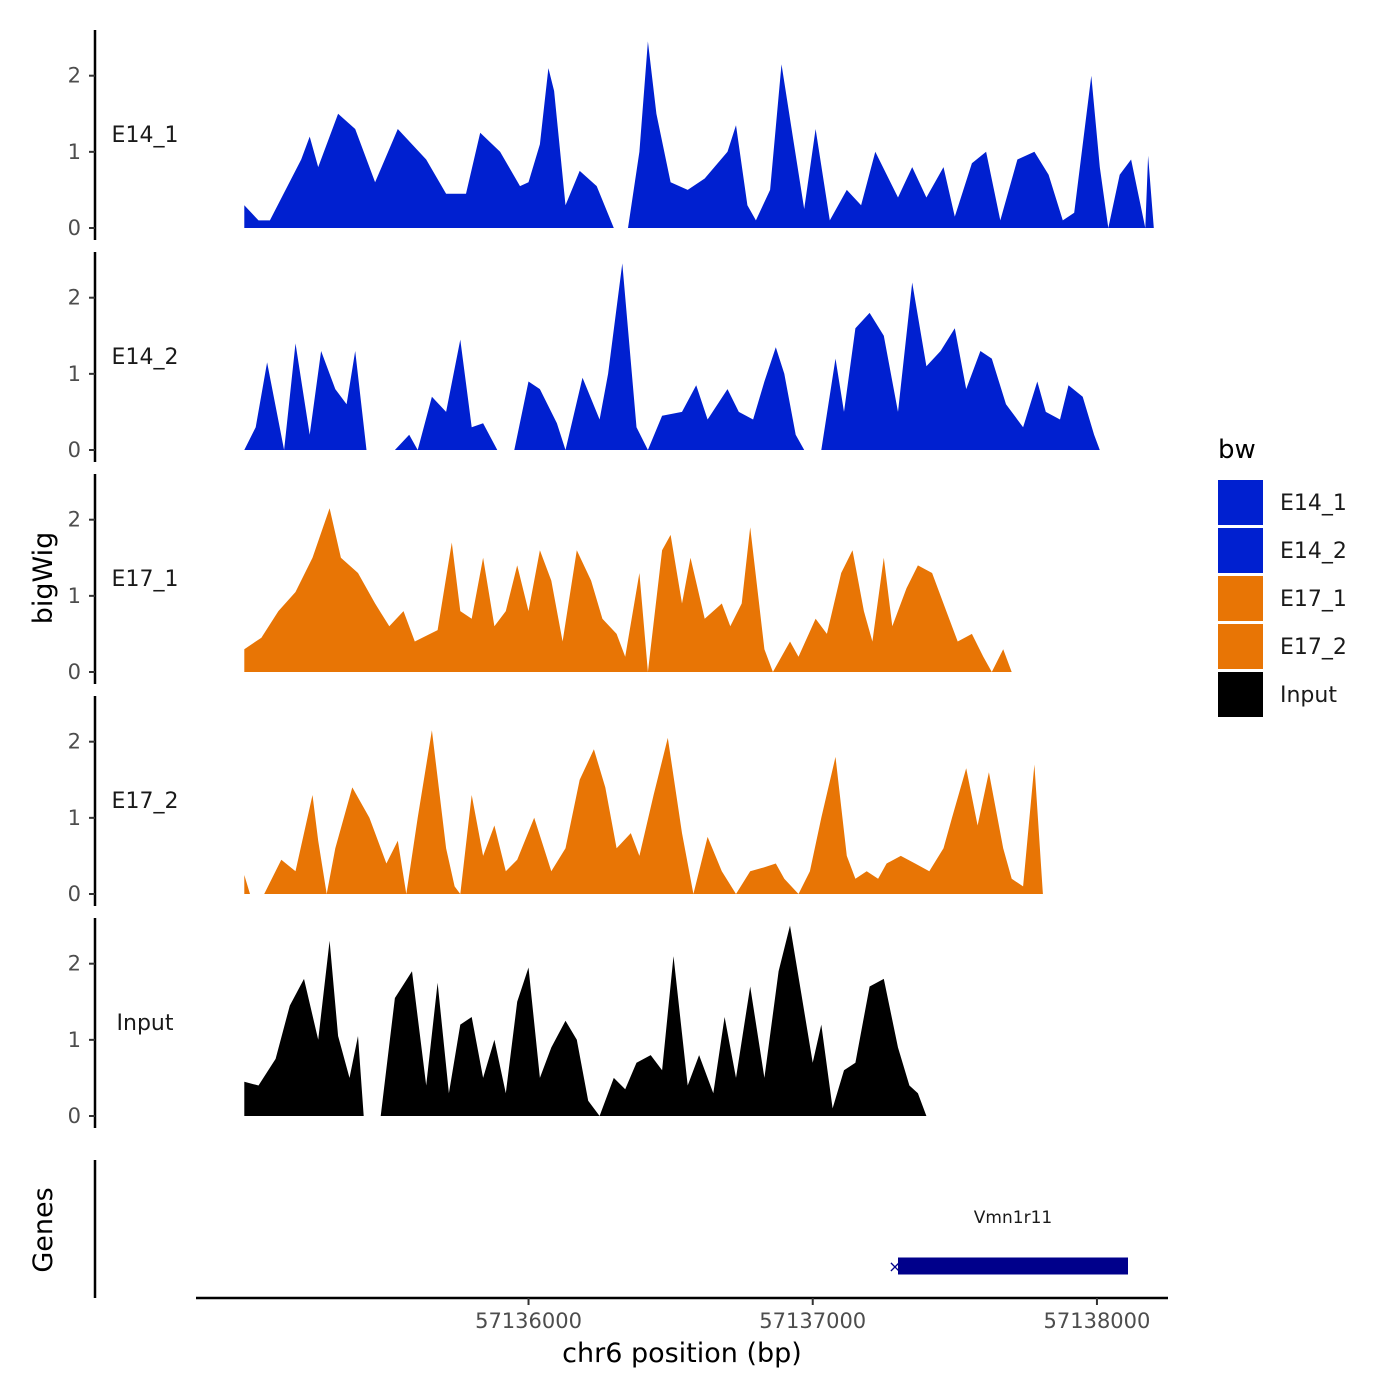  Describe the element at coordinates (1097, 1321) in the screenshot. I see `x-tick-label: 57138000` at that location.